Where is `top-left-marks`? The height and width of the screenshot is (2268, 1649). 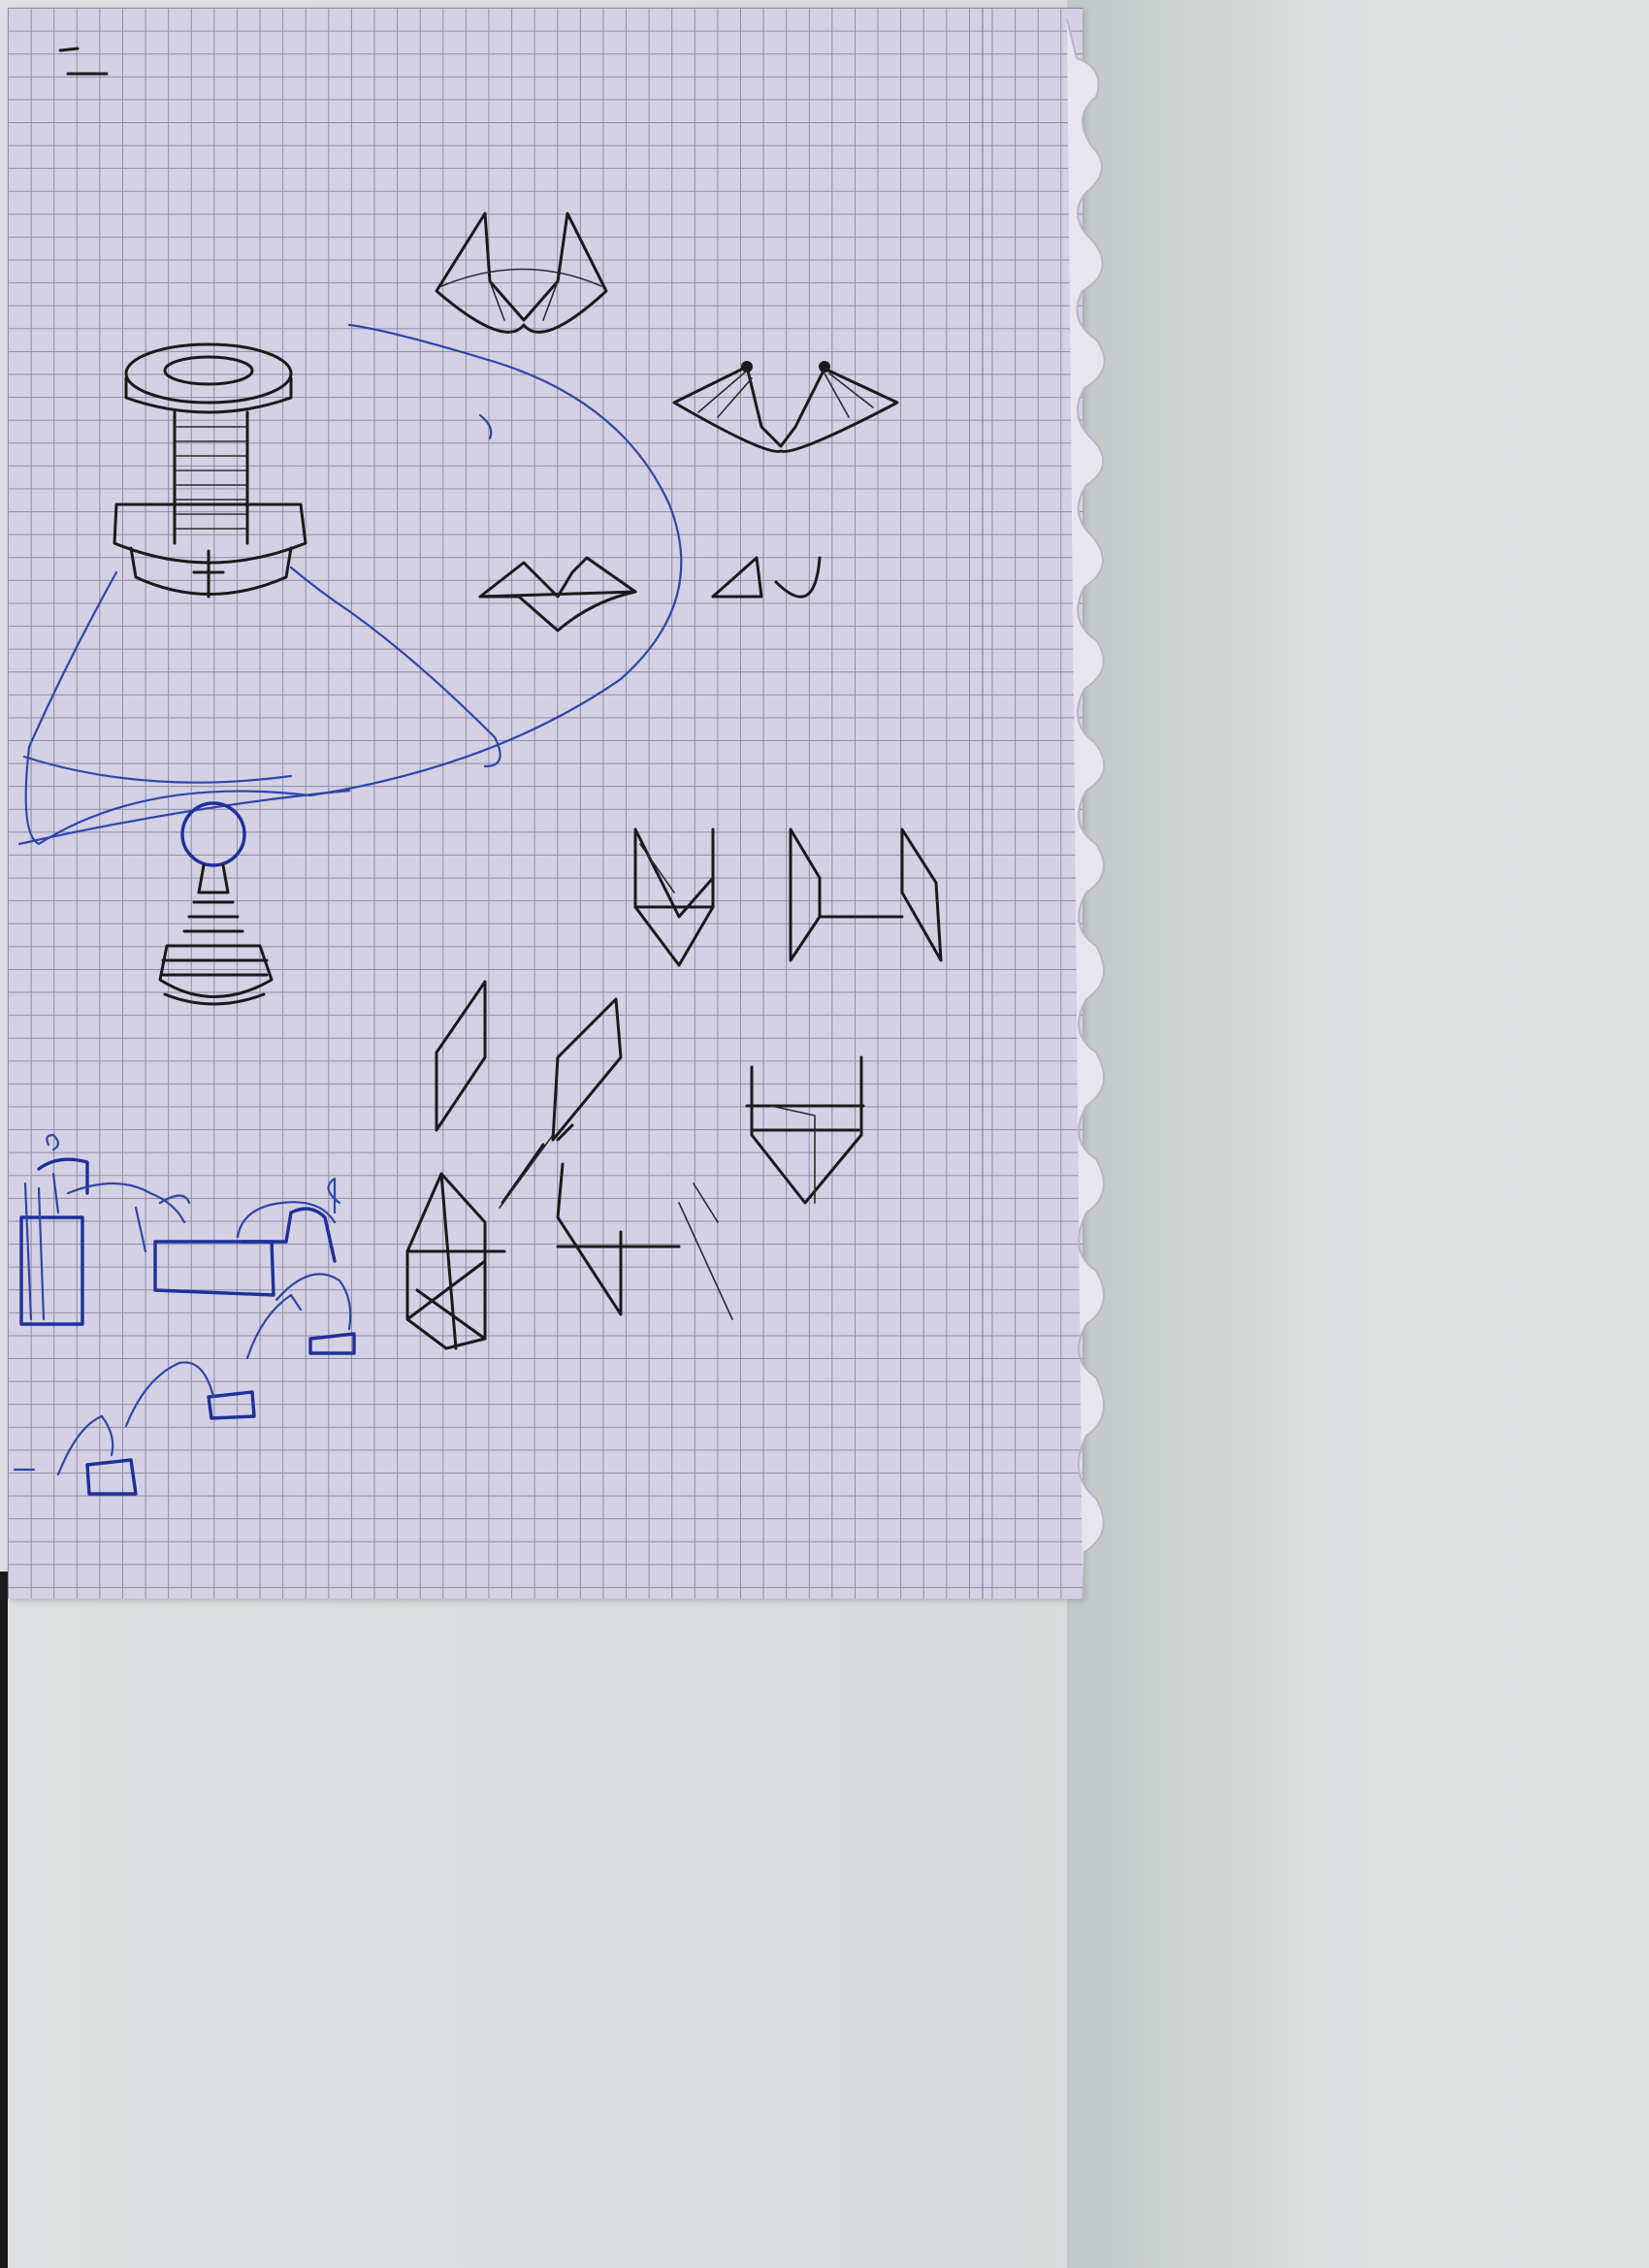 top-left-marks is located at coordinates (83, 61).